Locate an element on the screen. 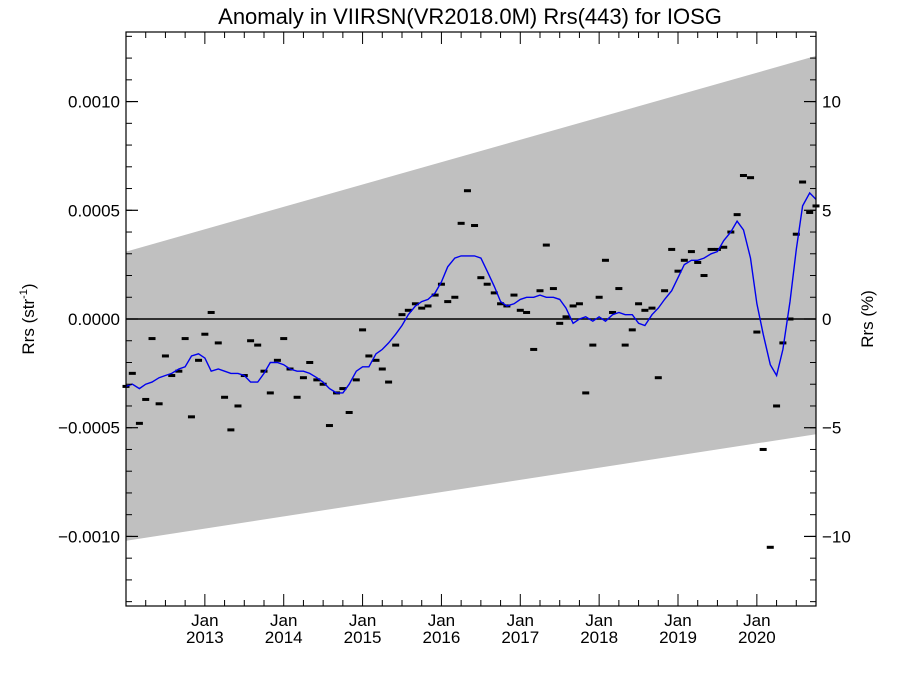 The width and height of the screenshot is (900, 675). y-axis-label-left-prefix: Rrs (str is located at coordinates (28, 327).